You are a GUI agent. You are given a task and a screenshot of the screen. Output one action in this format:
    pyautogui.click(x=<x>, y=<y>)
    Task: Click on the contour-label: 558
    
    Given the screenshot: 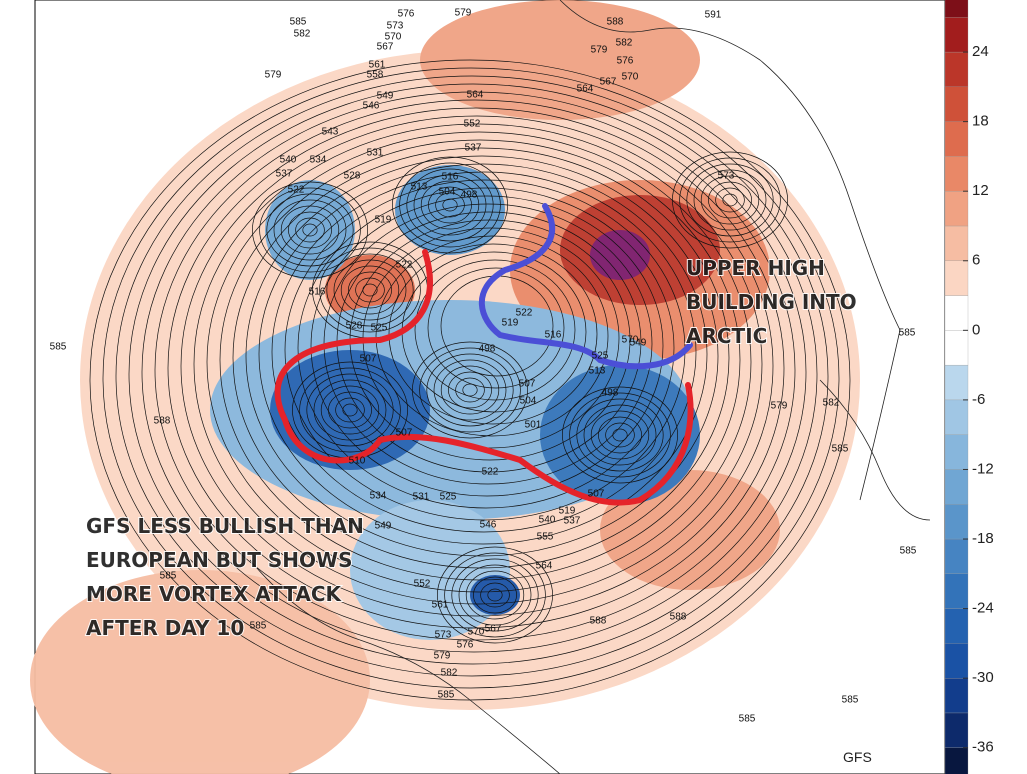 What is the action you would take?
    pyautogui.click(x=375, y=75)
    